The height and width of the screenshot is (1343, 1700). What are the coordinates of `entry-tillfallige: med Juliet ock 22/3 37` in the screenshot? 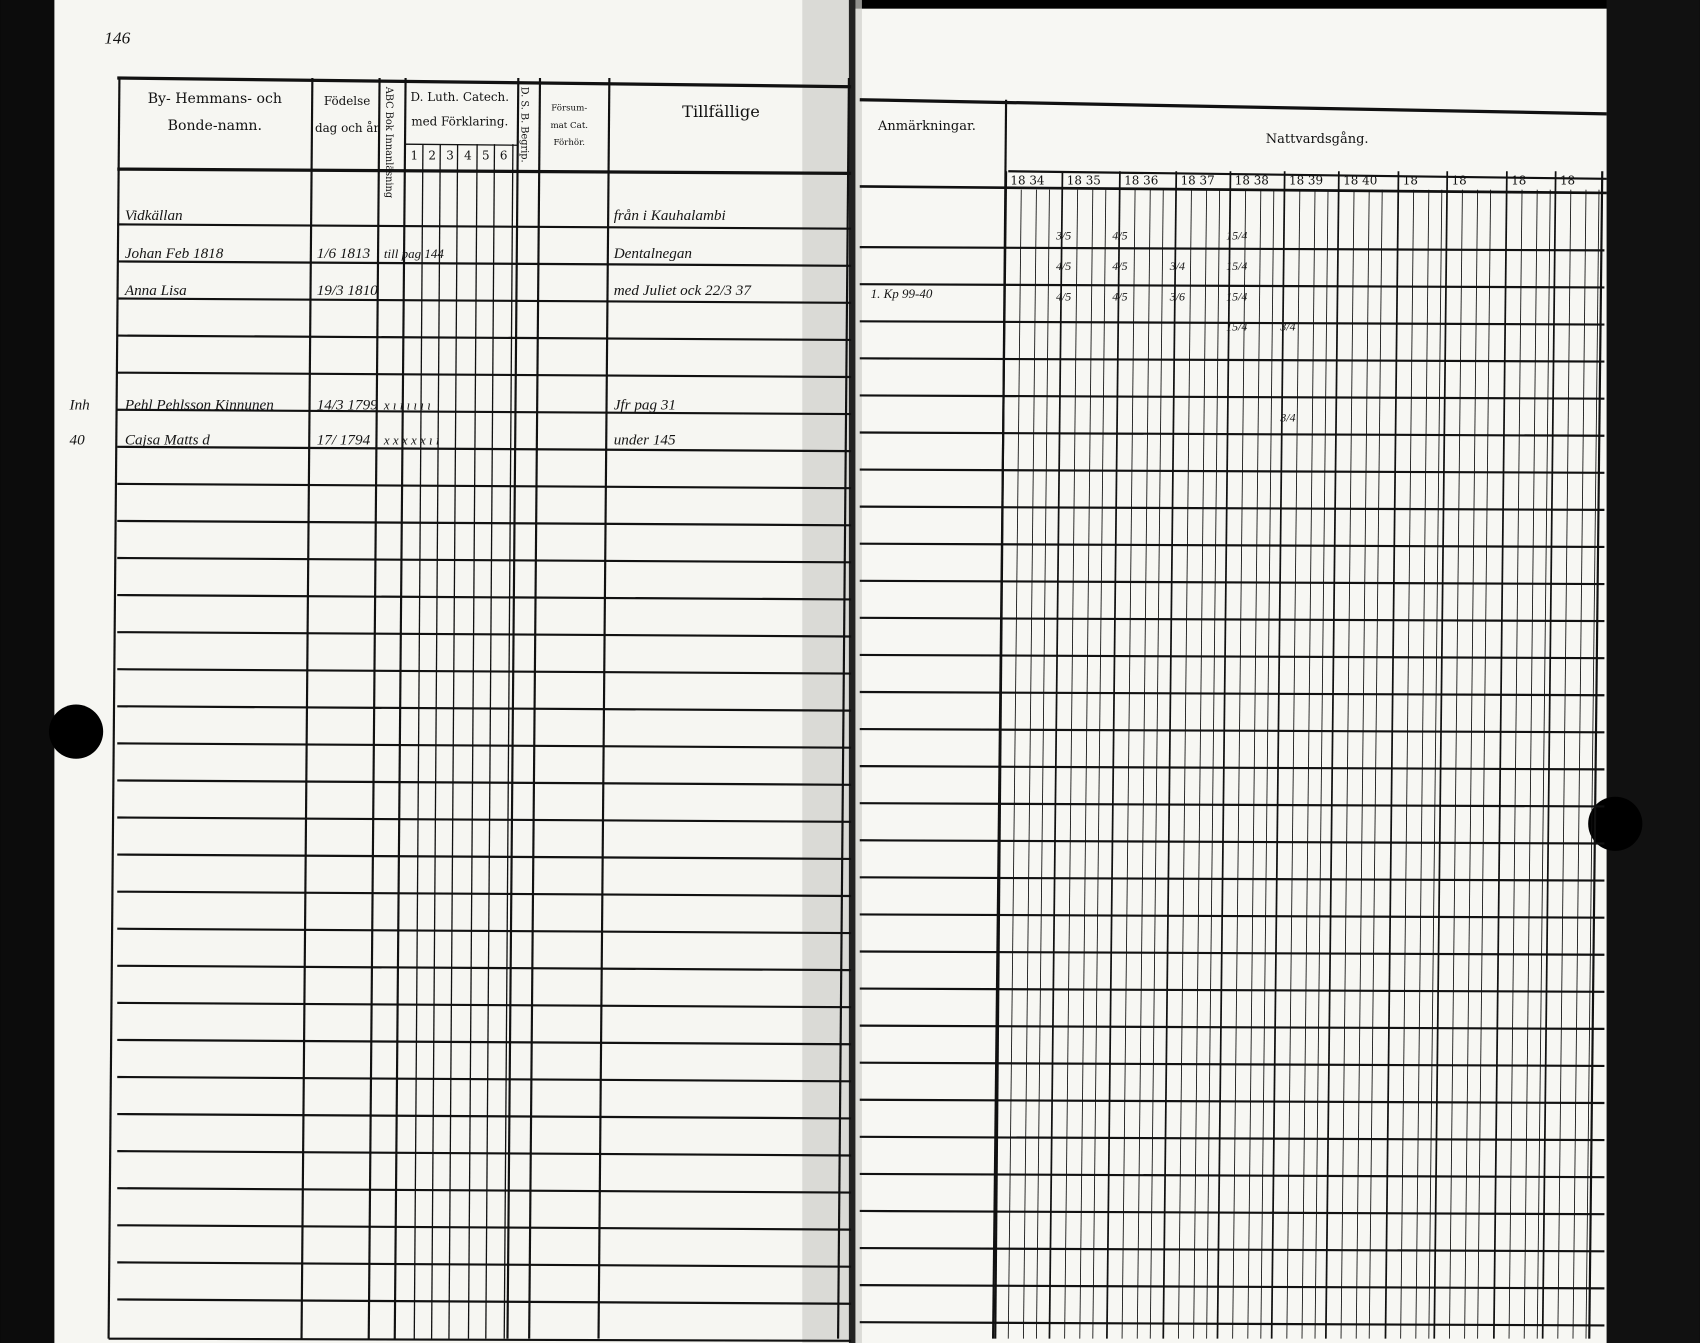 It's located at (683, 290).